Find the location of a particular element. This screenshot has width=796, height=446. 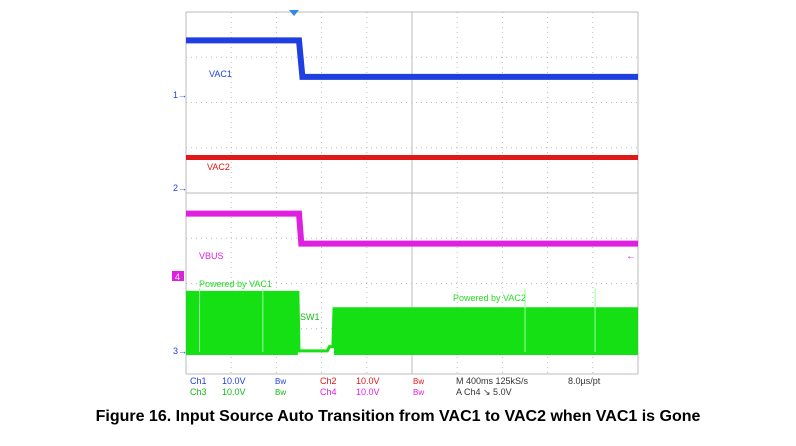

trace-vbus is located at coordinates (412, 228).